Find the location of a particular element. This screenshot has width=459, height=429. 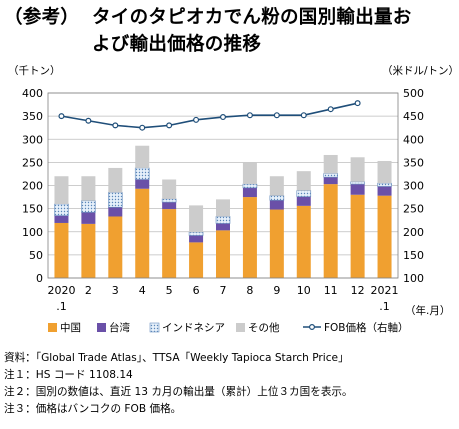

y2-tick-label: 400 is located at coordinates (413, 139).